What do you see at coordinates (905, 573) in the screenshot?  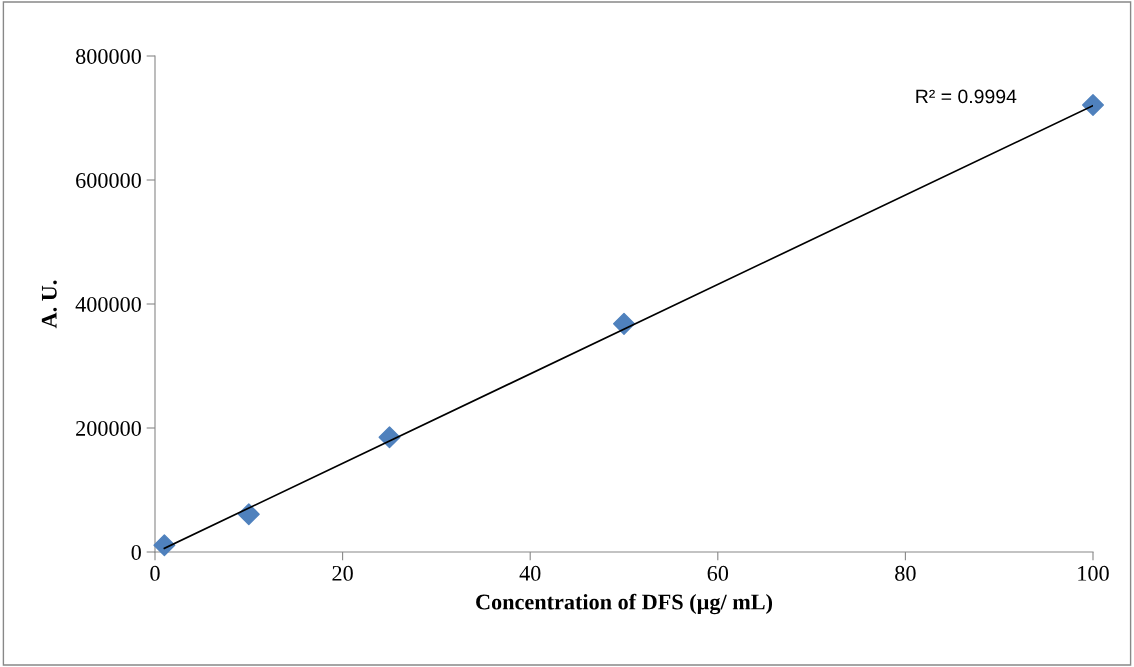 I see `x-tick-label: 80` at bounding box center [905, 573].